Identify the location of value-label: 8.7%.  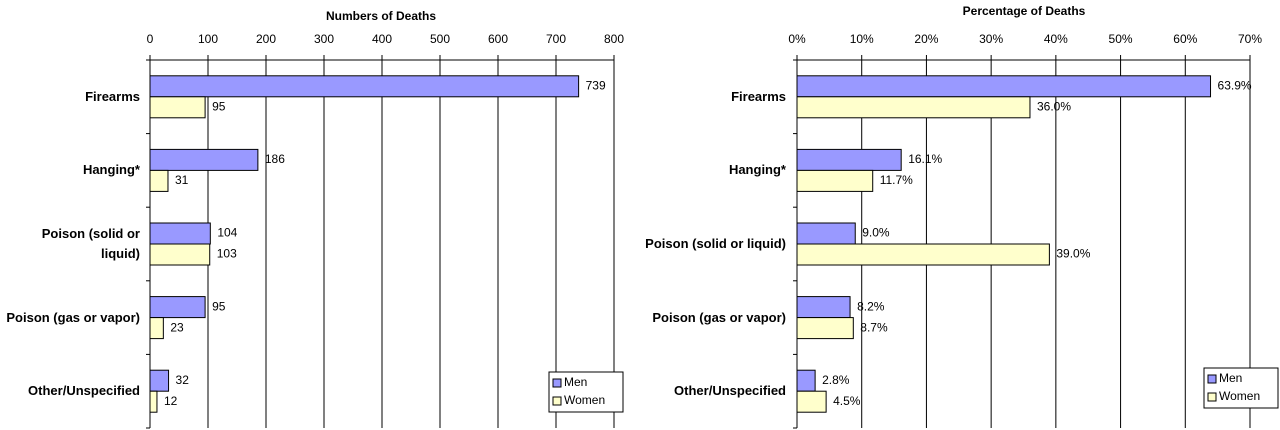
(874, 327).